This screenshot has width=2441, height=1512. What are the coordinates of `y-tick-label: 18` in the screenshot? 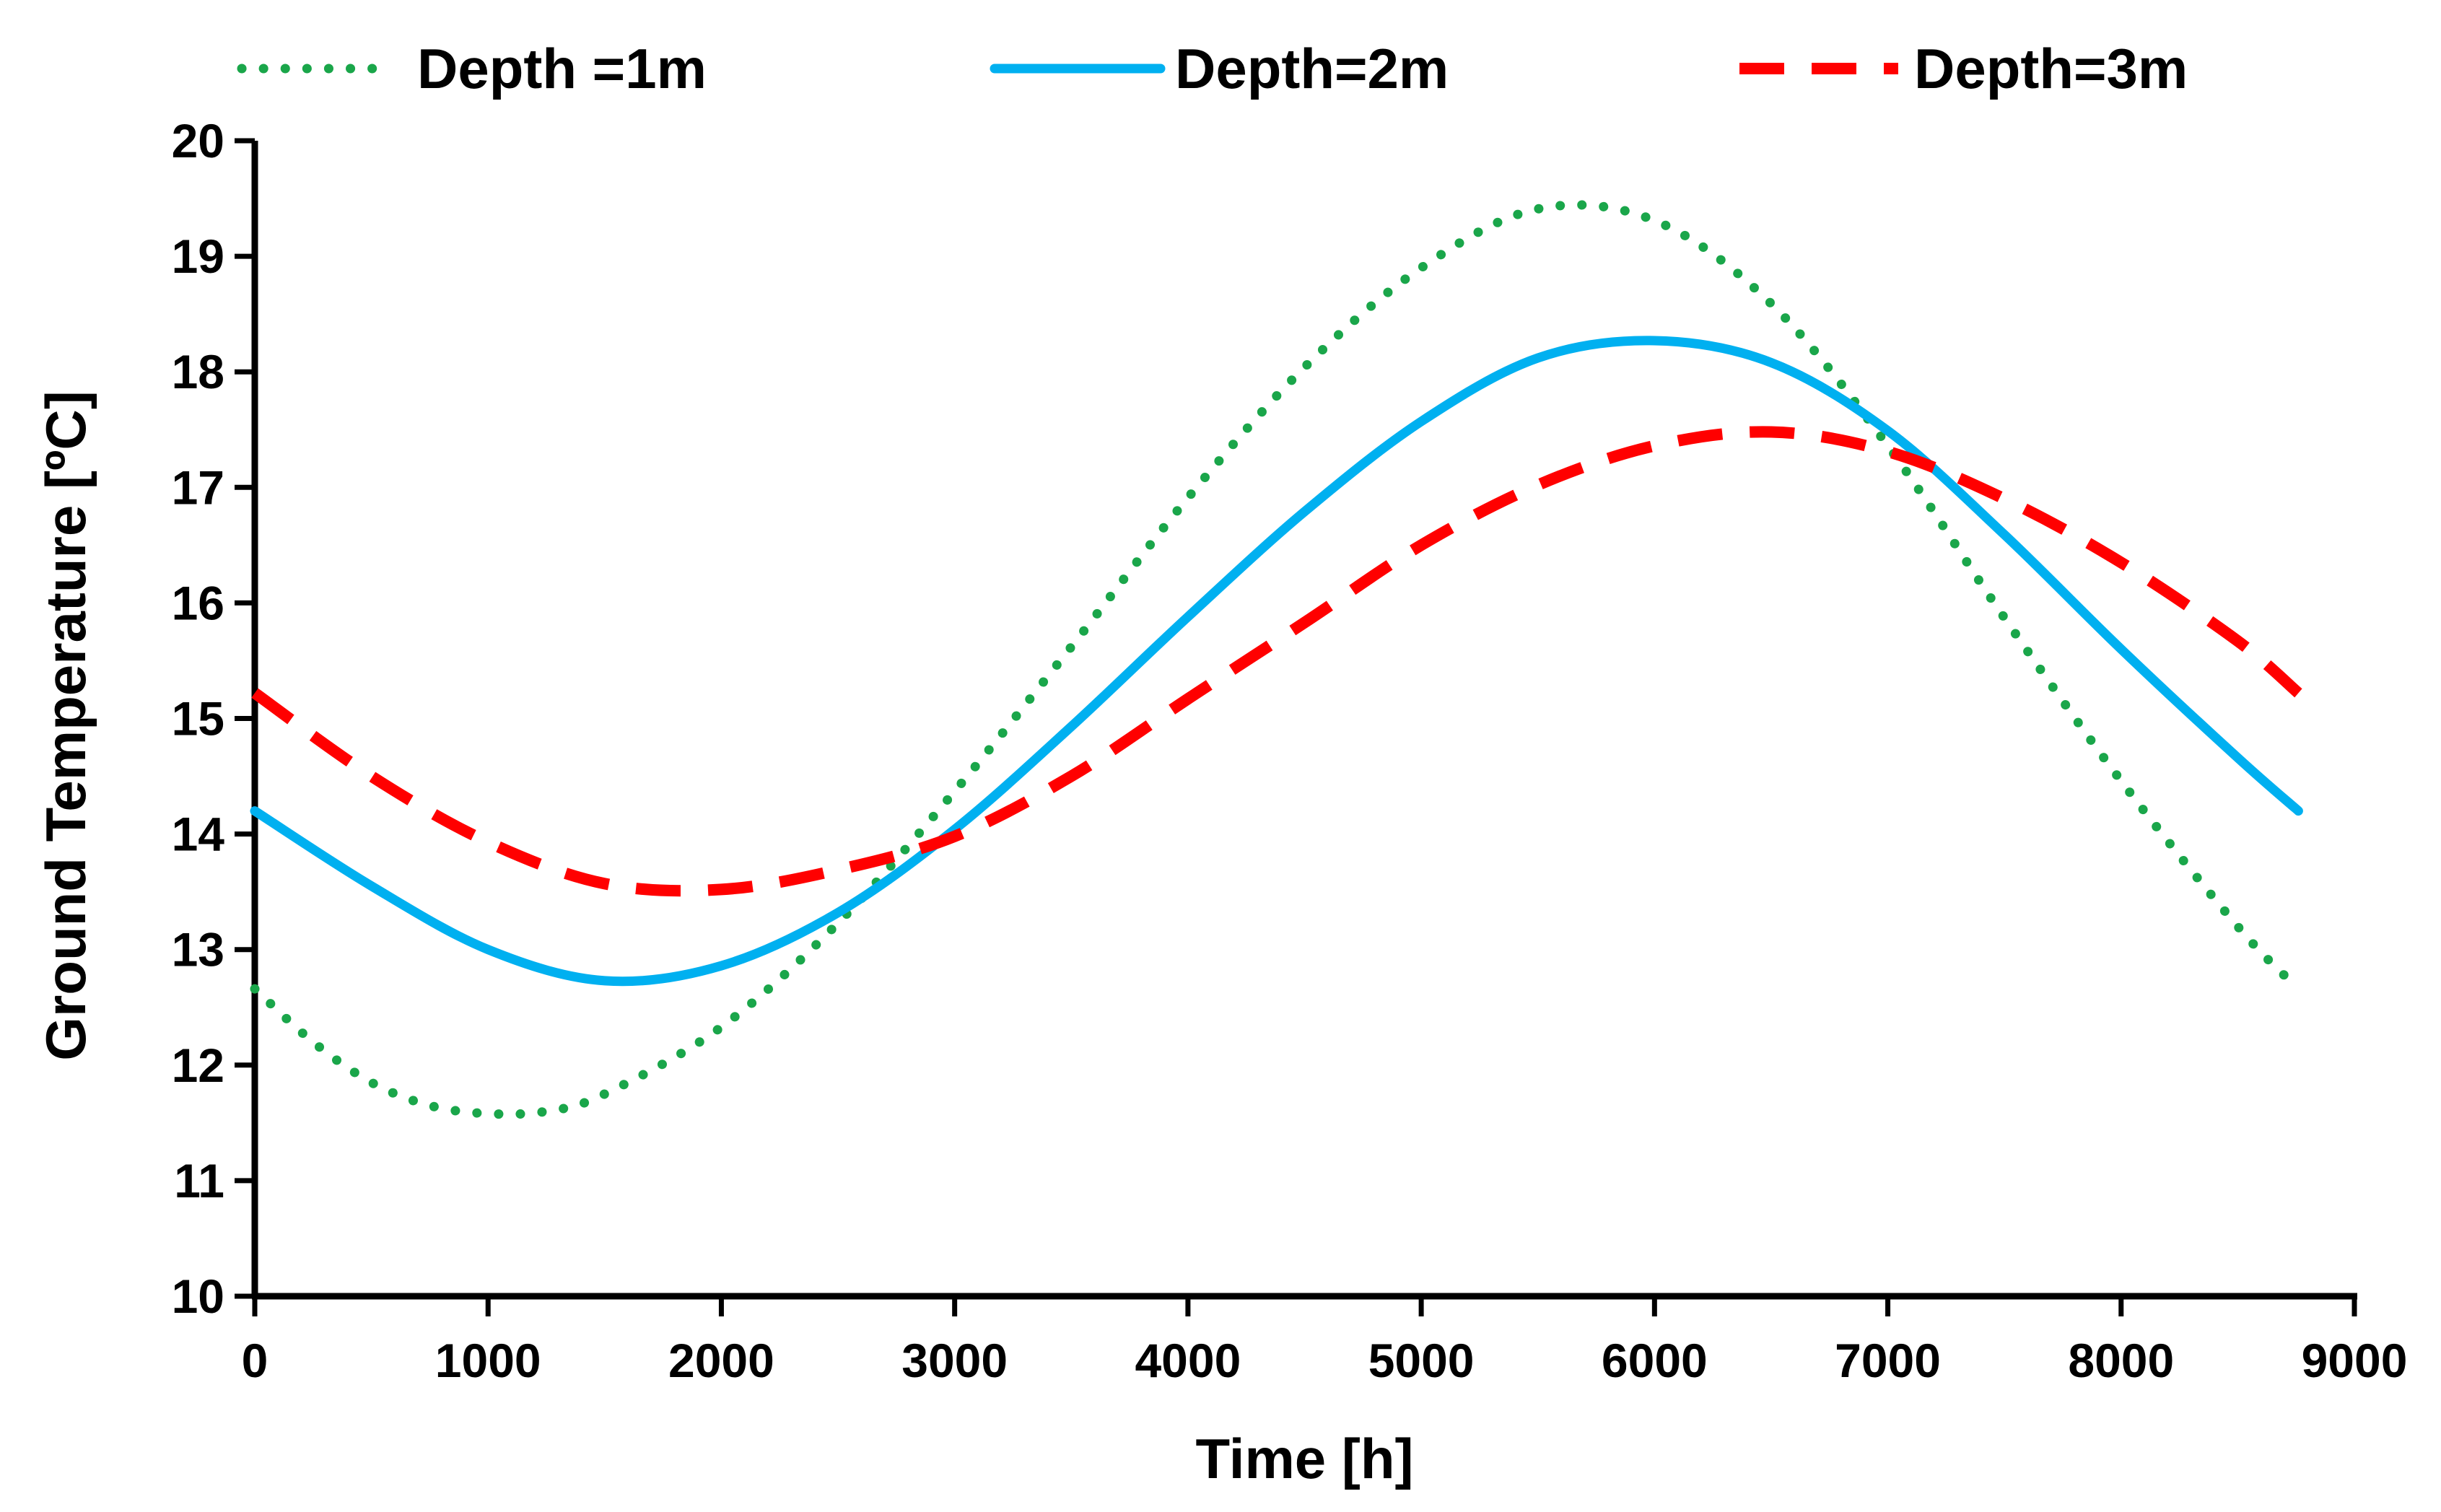 It's located at (198, 372).